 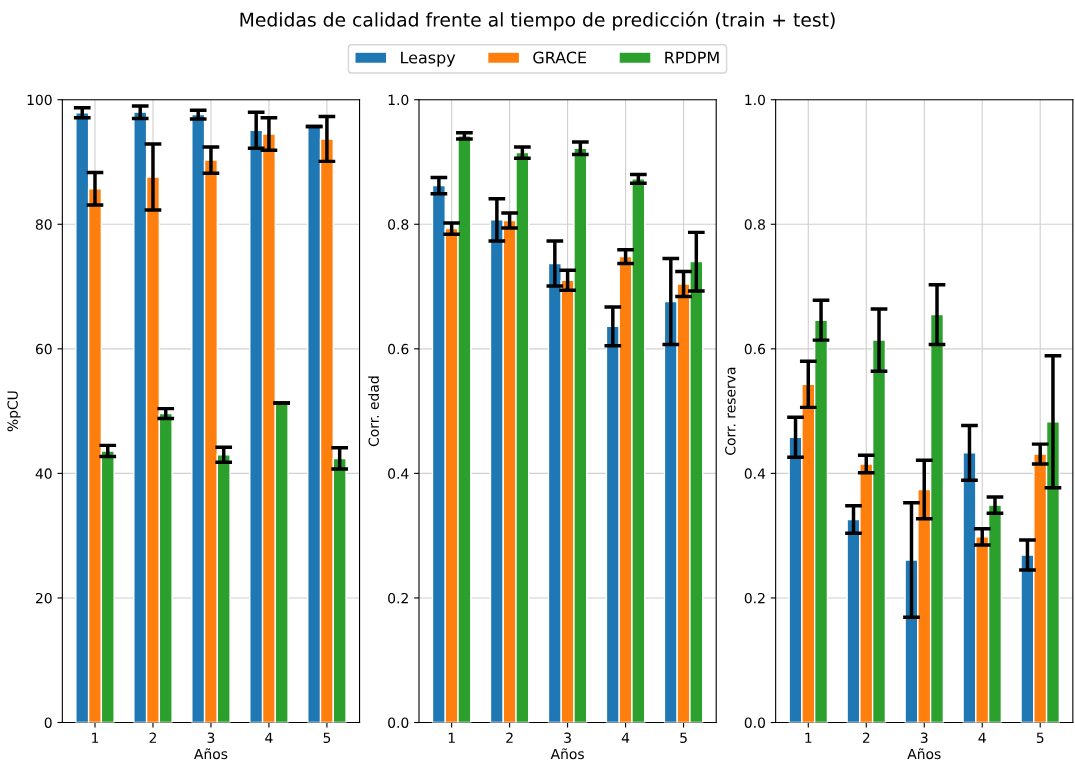 I want to click on y-axis-title: %pCU, so click(x=14, y=411).